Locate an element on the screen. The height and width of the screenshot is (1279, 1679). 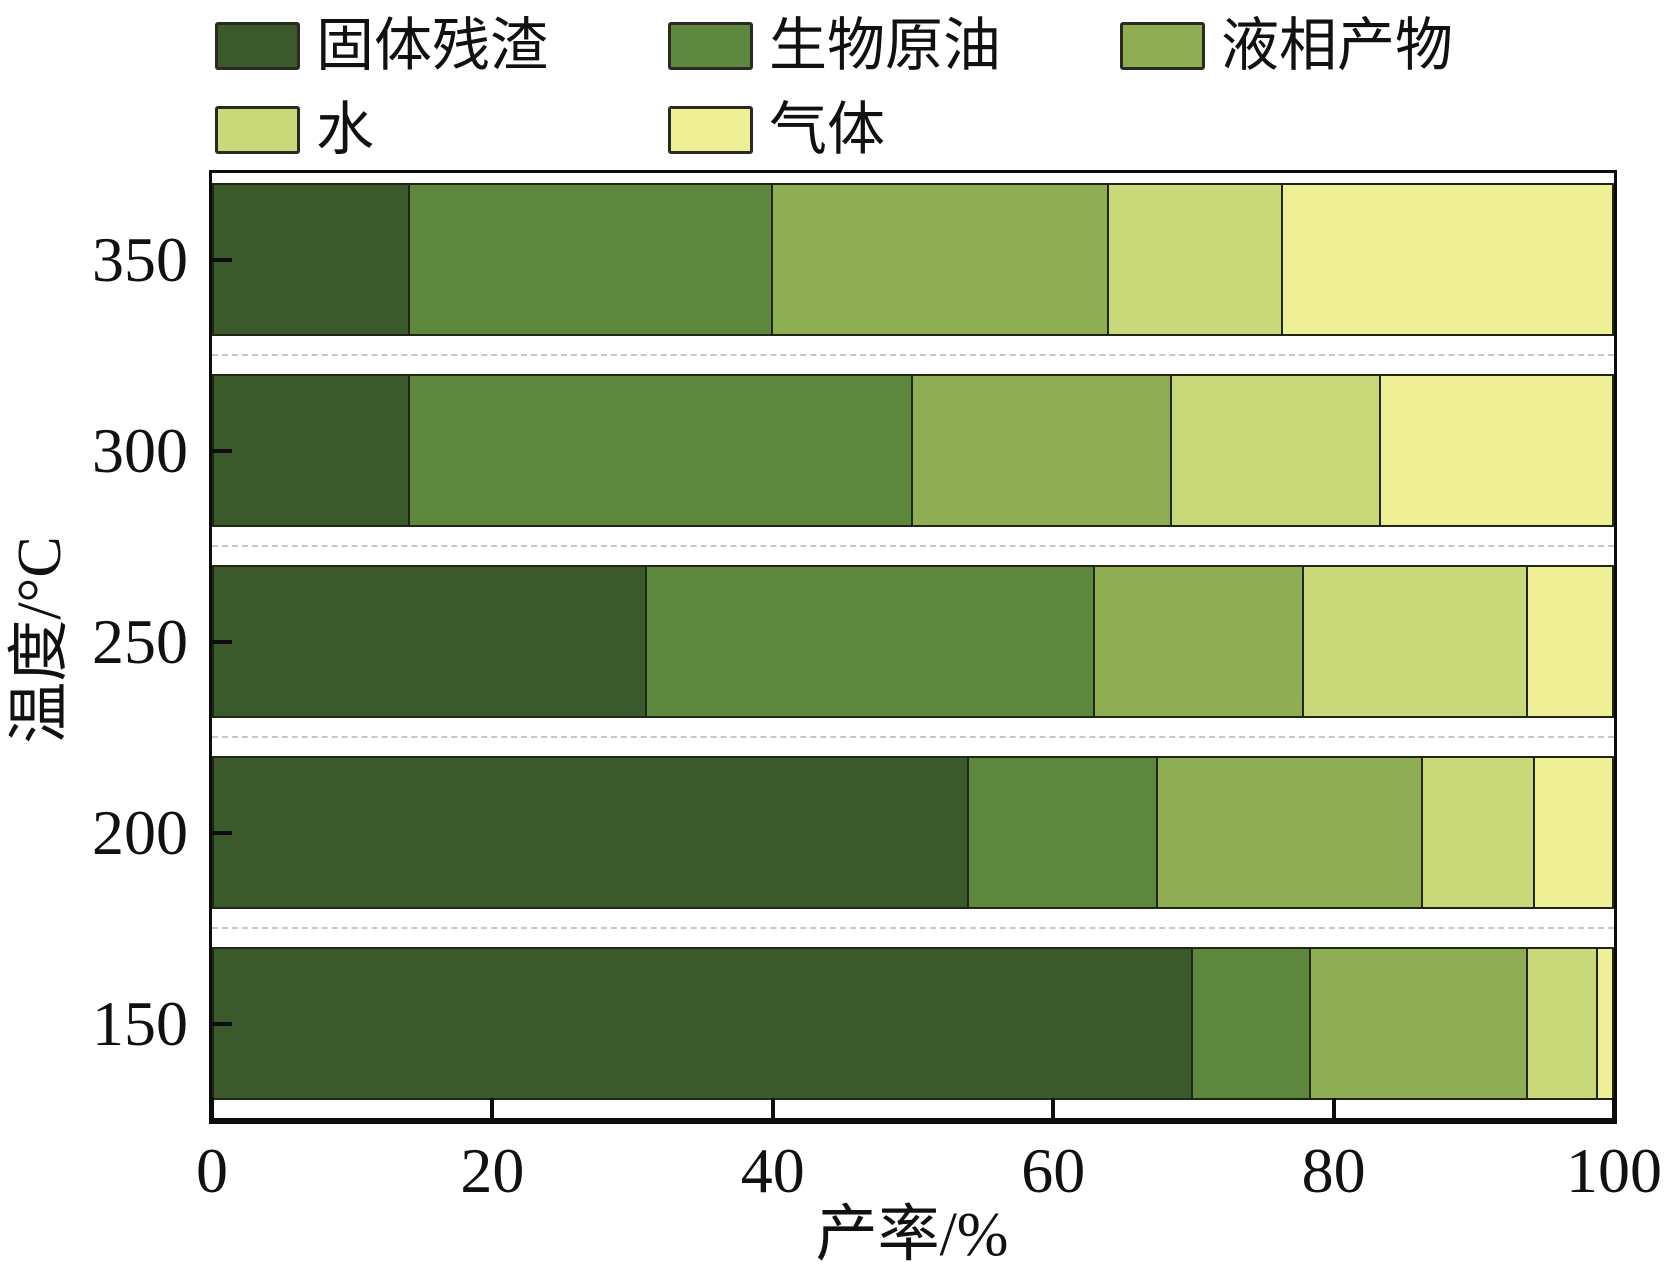
legend-item-liquid-product: 液相产物 is located at coordinates (1287, 45).